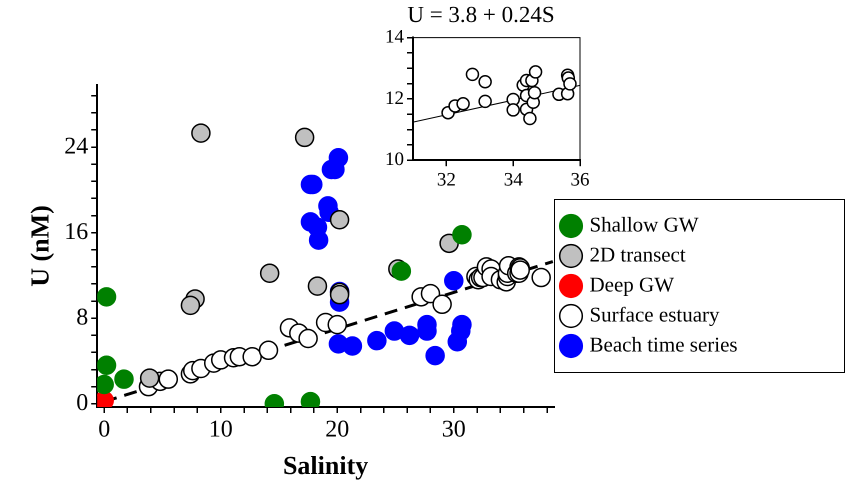 The height and width of the screenshot is (493, 846). What do you see at coordinates (39, 246) in the screenshot?
I see `y-axis-title: U (nM)` at bounding box center [39, 246].